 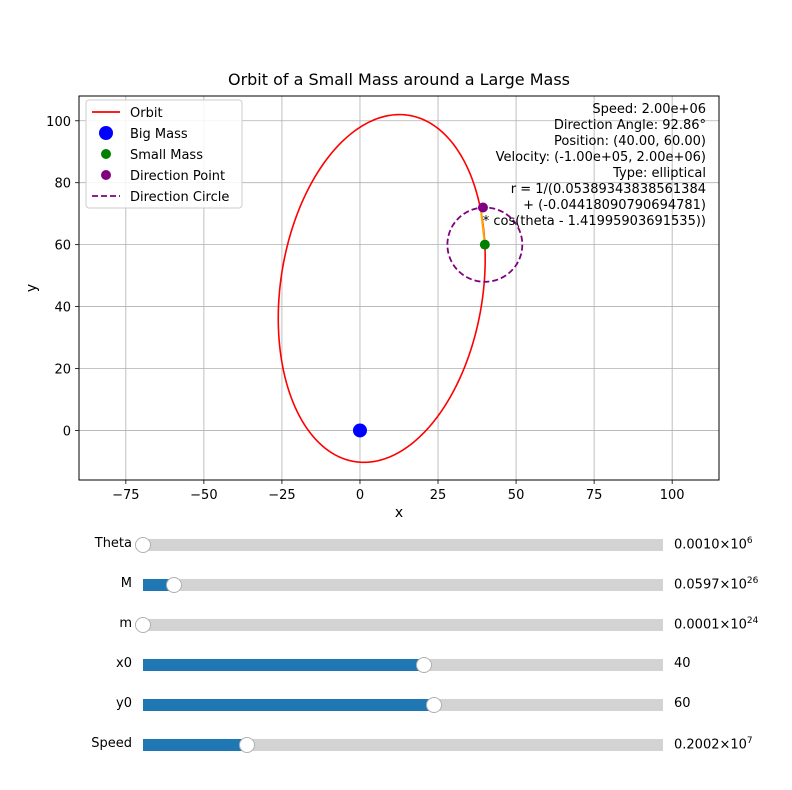 I want to click on slider-value-mantissa: 60, so click(x=682, y=703).